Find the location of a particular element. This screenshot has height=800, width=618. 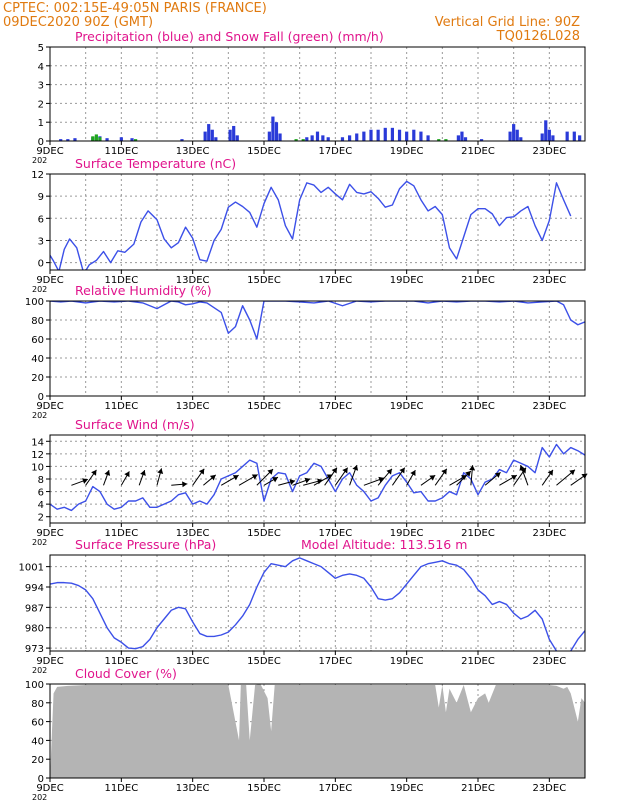

cloud-area is located at coordinates (317, 731).